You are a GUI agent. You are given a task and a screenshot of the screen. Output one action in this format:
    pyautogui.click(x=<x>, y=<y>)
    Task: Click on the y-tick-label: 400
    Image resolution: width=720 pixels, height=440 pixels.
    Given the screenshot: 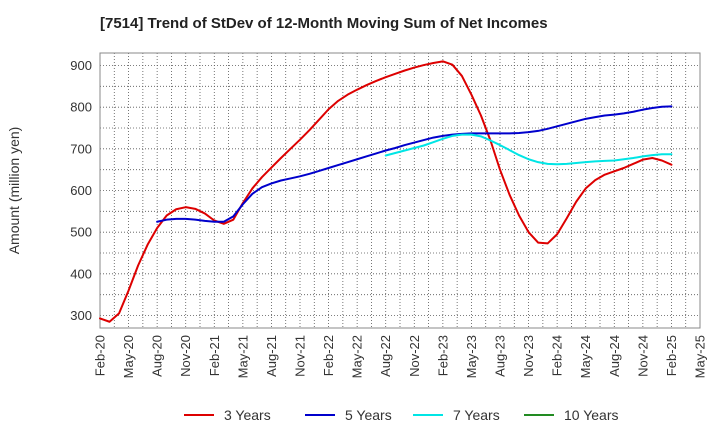 What is the action you would take?
    pyautogui.click(x=81, y=273)
    